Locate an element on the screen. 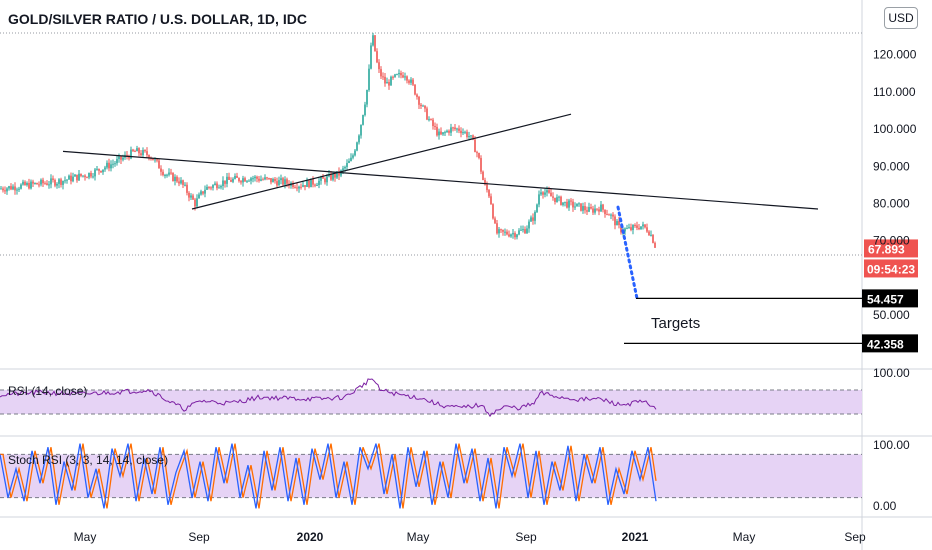  rsi-tick-label: 100.00 is located at coordinates (891, 373).